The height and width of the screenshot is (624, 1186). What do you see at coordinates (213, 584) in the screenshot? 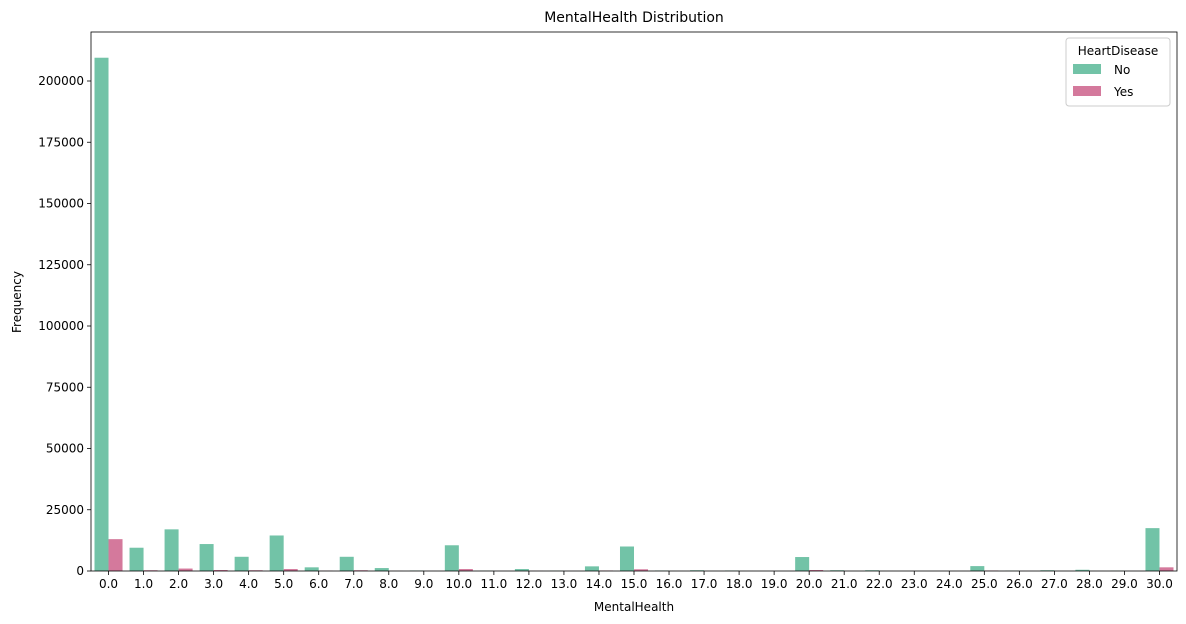
I see `x-tick-label-3.0: 3.0` at bounding box center [213, 584].